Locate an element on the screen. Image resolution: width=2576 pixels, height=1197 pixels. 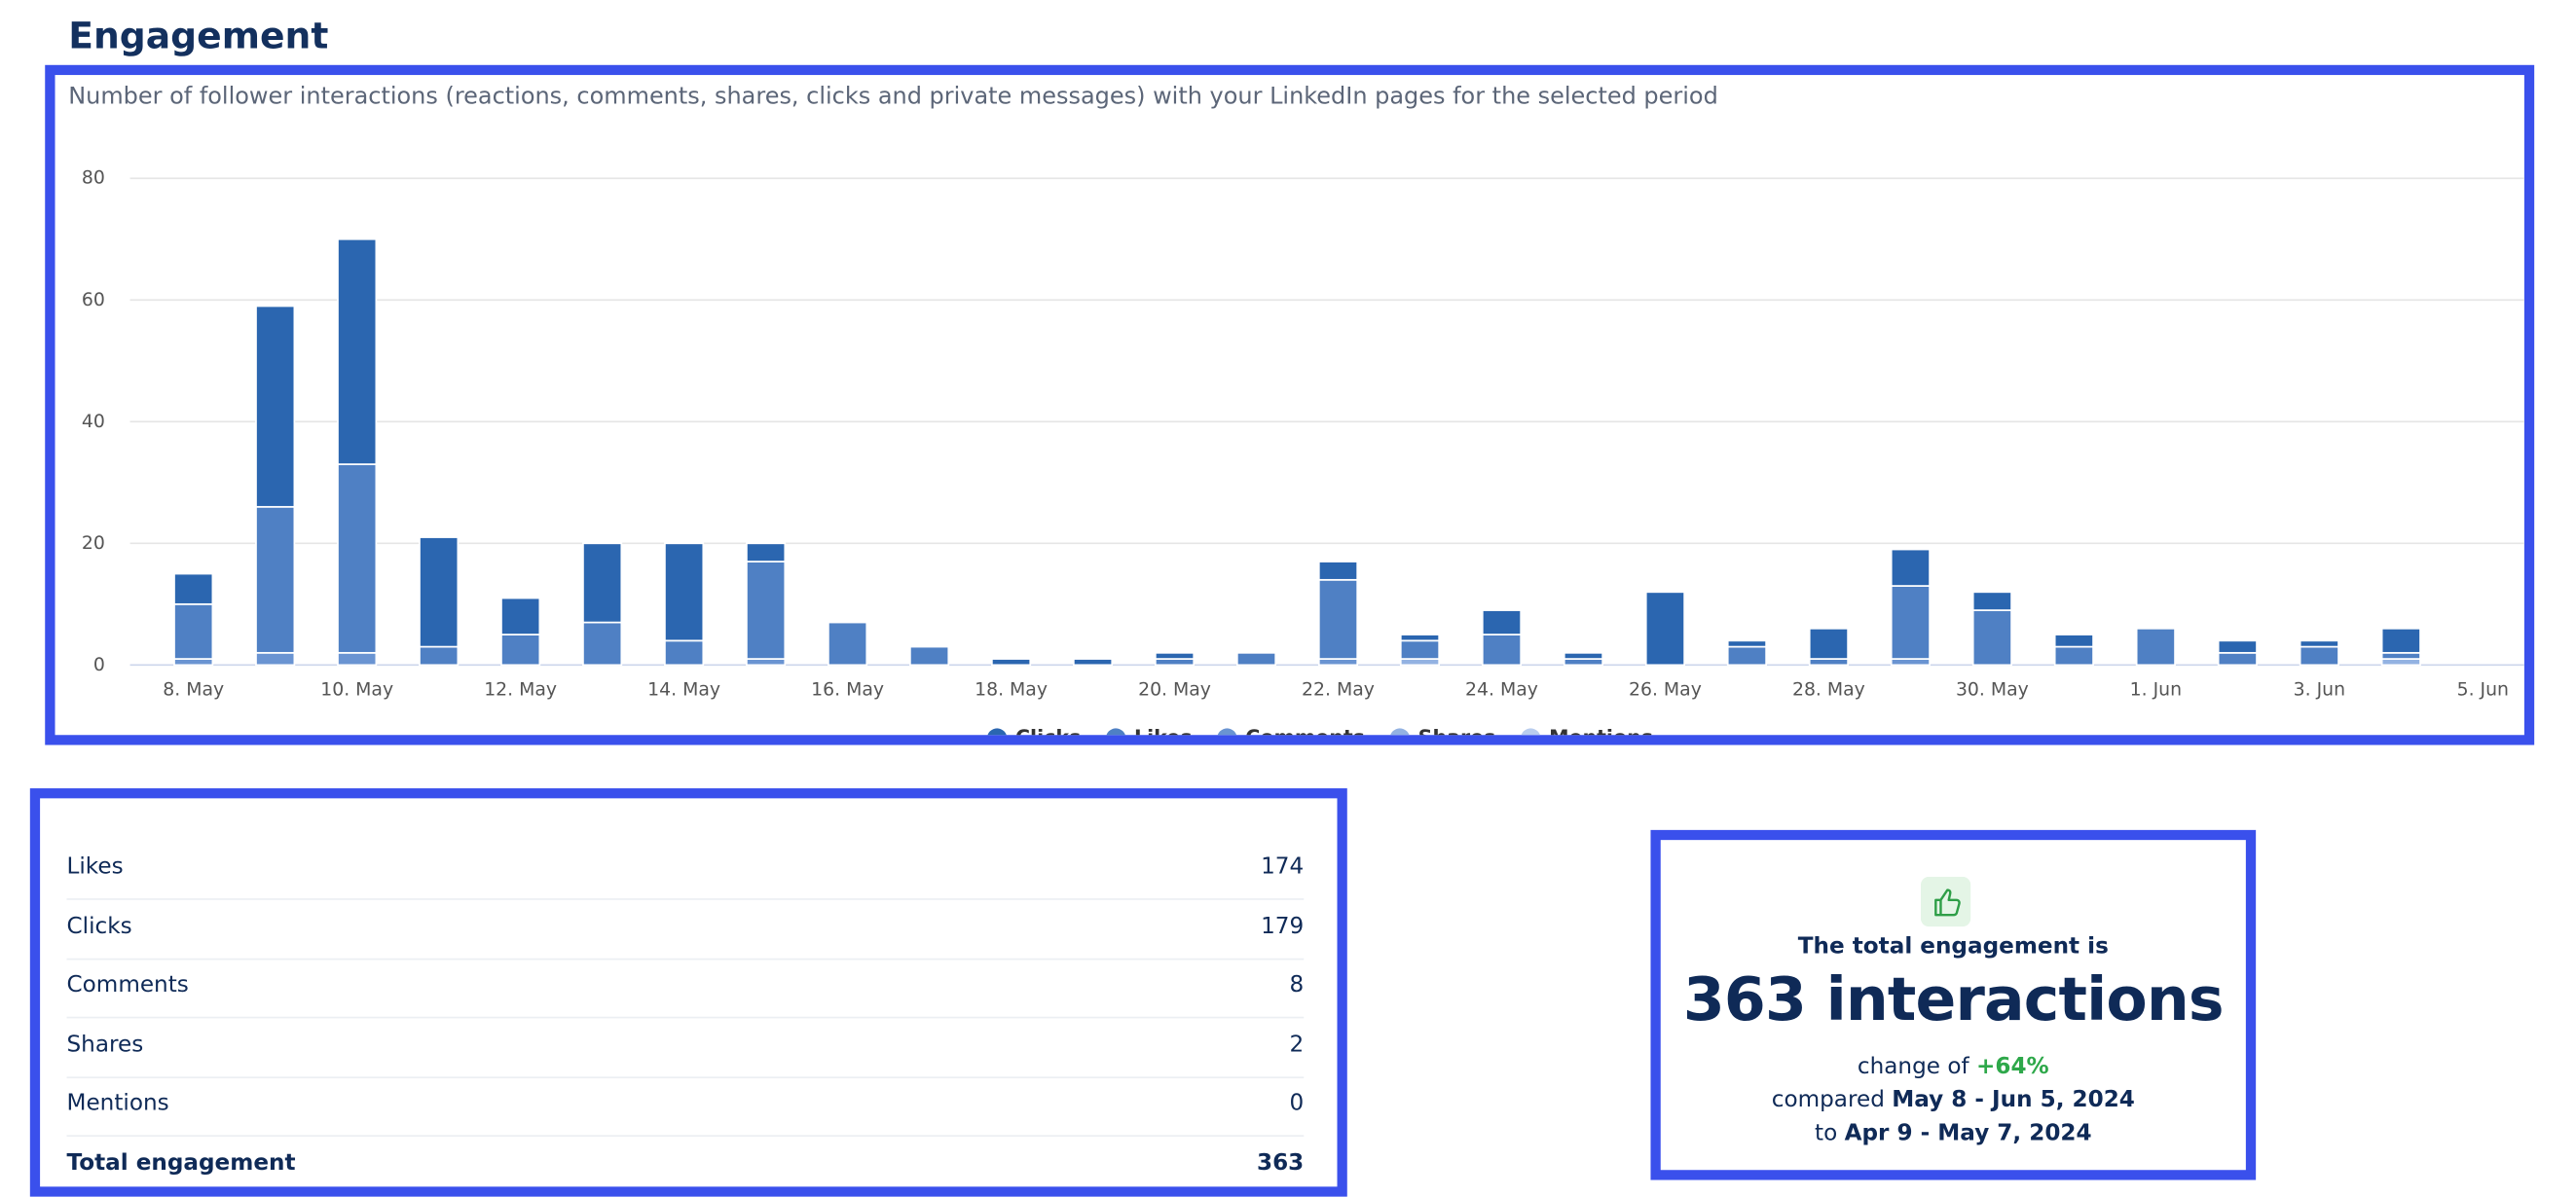
thumb-icon is located at coordinates (1945, 902).